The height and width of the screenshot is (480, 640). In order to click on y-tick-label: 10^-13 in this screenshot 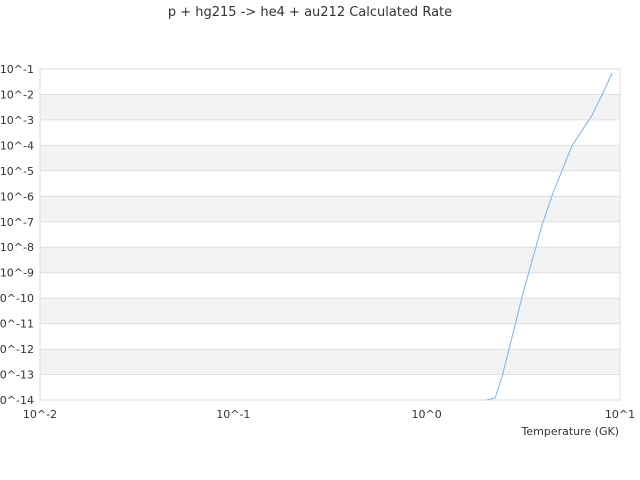, I will do `click(17, 375)`.